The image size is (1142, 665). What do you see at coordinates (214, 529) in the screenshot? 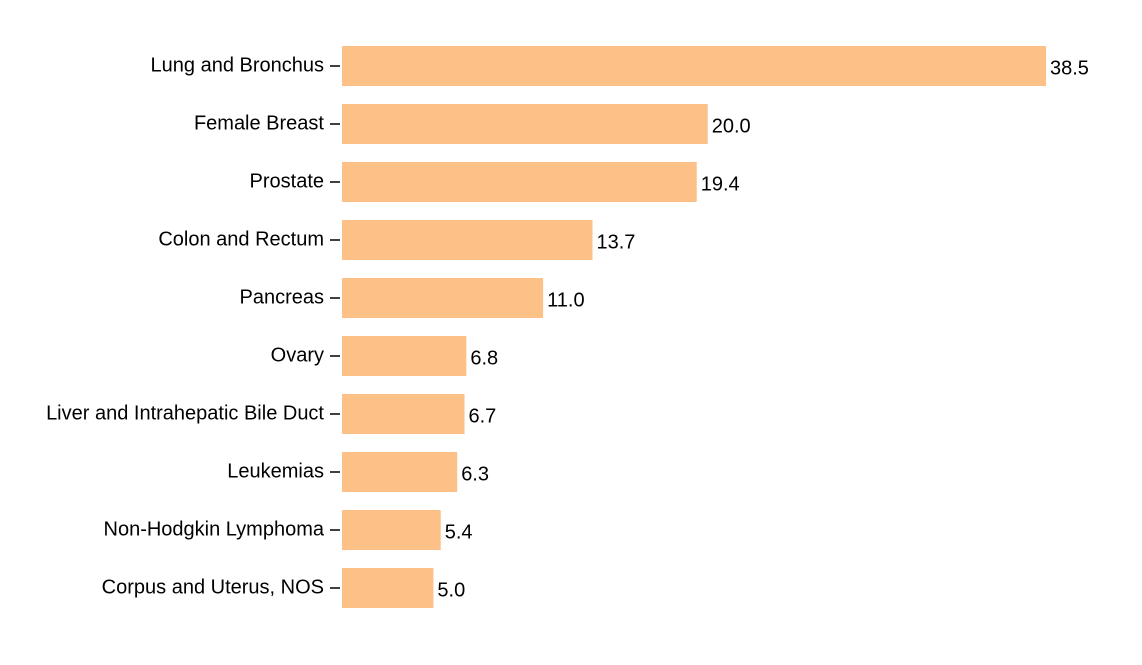
I see `category-label: Non-Hodgkin Lymphoma` at bounding box center [214, 529].